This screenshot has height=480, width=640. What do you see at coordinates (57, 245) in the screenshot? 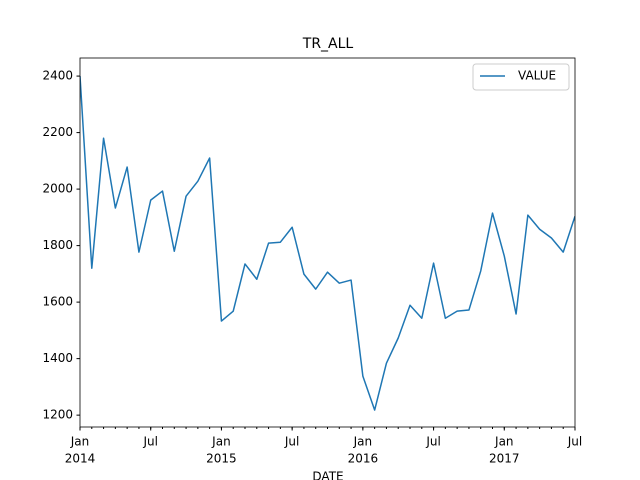
I see `y-tick-label: 1800` at bounding box center [57, 245].